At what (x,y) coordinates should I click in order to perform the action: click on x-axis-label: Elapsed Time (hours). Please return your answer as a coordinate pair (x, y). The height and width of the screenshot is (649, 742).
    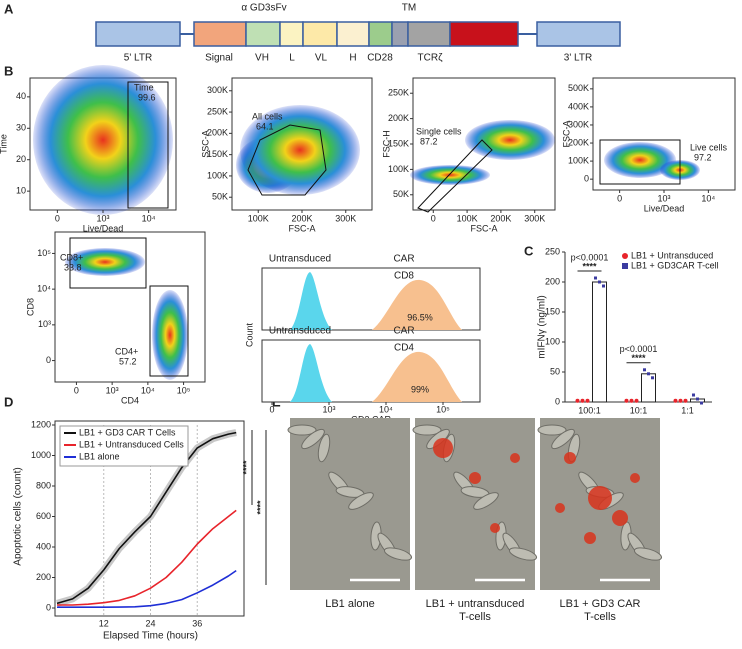
    Looking at the image, I should click on (150, 636).